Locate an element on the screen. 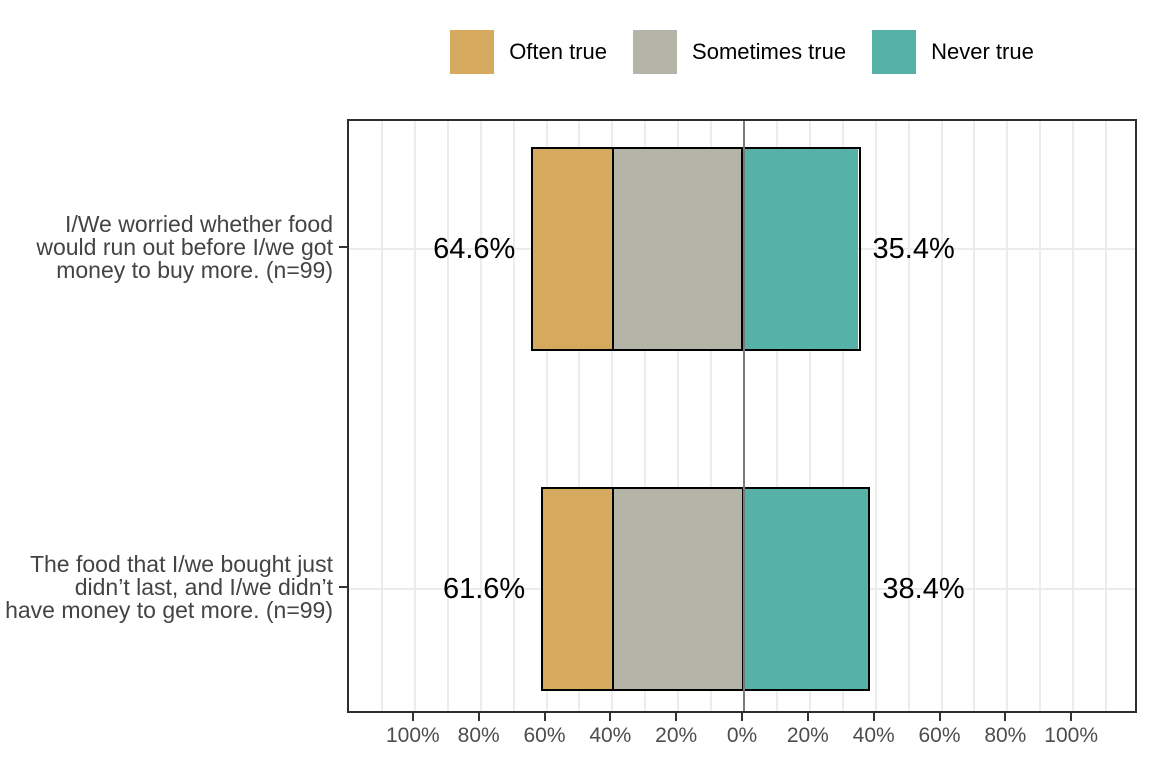 This screenshot has width=1152, height=768. legend-label: Sometimes true is located at coordinates (769, 51).